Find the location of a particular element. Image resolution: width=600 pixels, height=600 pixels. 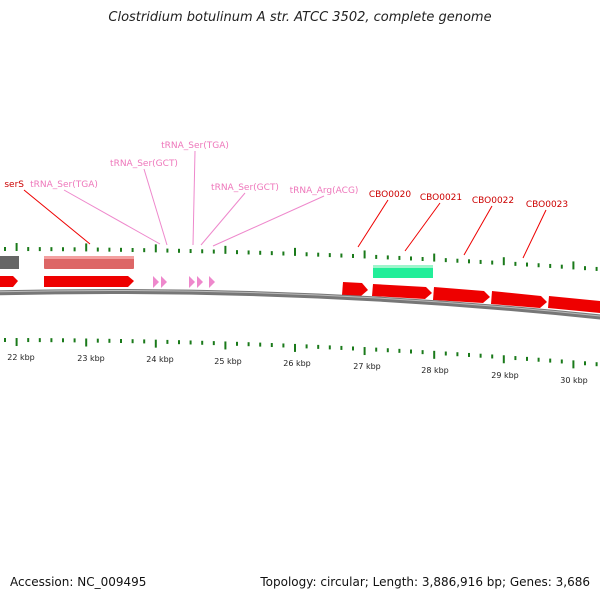

feature-label: CBO0023 is located at coordinates (547, 205).